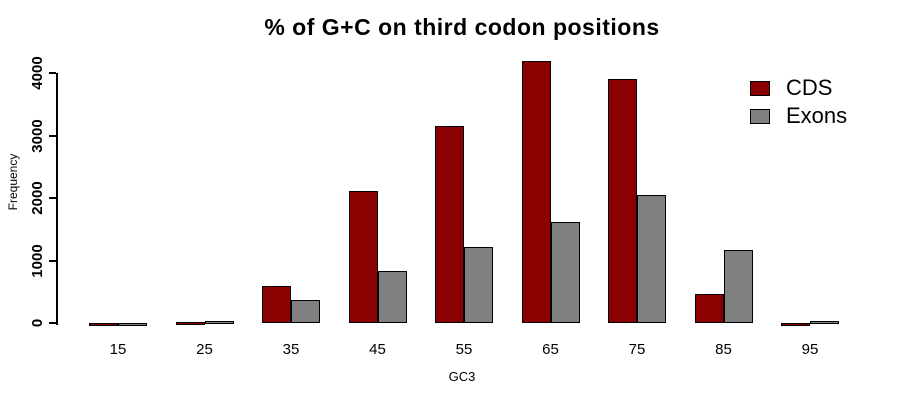 This screenshot has width=900, height=400. What do you see at coordinates (204, 349) in the screenshot?
I see `x-tick-label: 25` at bounding box center [204, 349].